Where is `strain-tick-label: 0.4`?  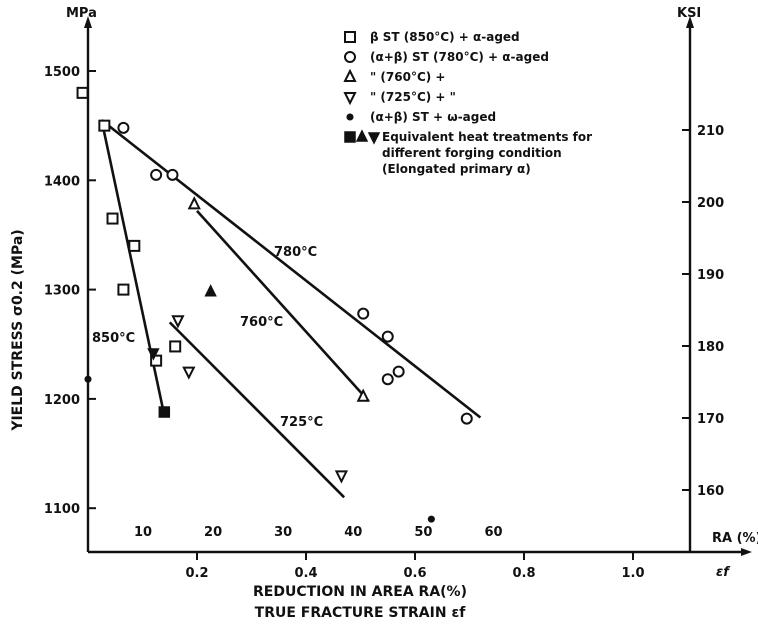
strain-tick-label: 0.4 is located at coordinates (305, 573).